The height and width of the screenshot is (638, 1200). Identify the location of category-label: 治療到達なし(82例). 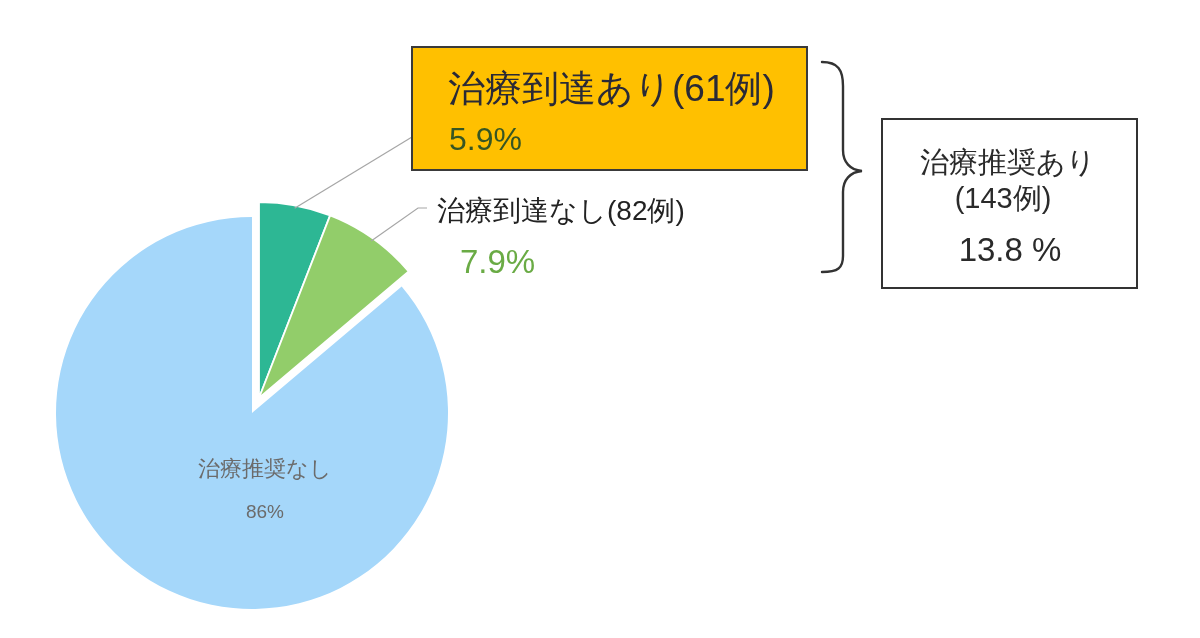
(561, 210).